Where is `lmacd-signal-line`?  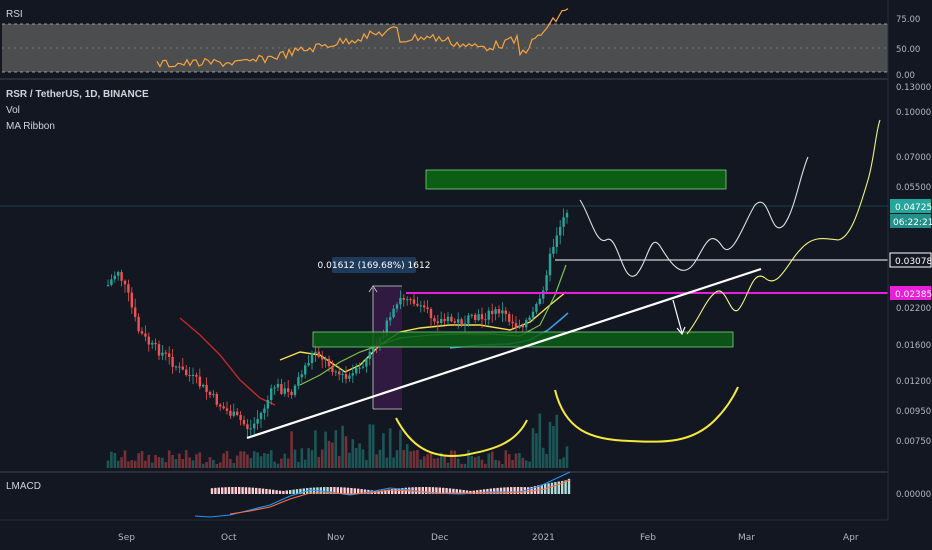
lmacd-signal-line is located at coordinates (400, 497).